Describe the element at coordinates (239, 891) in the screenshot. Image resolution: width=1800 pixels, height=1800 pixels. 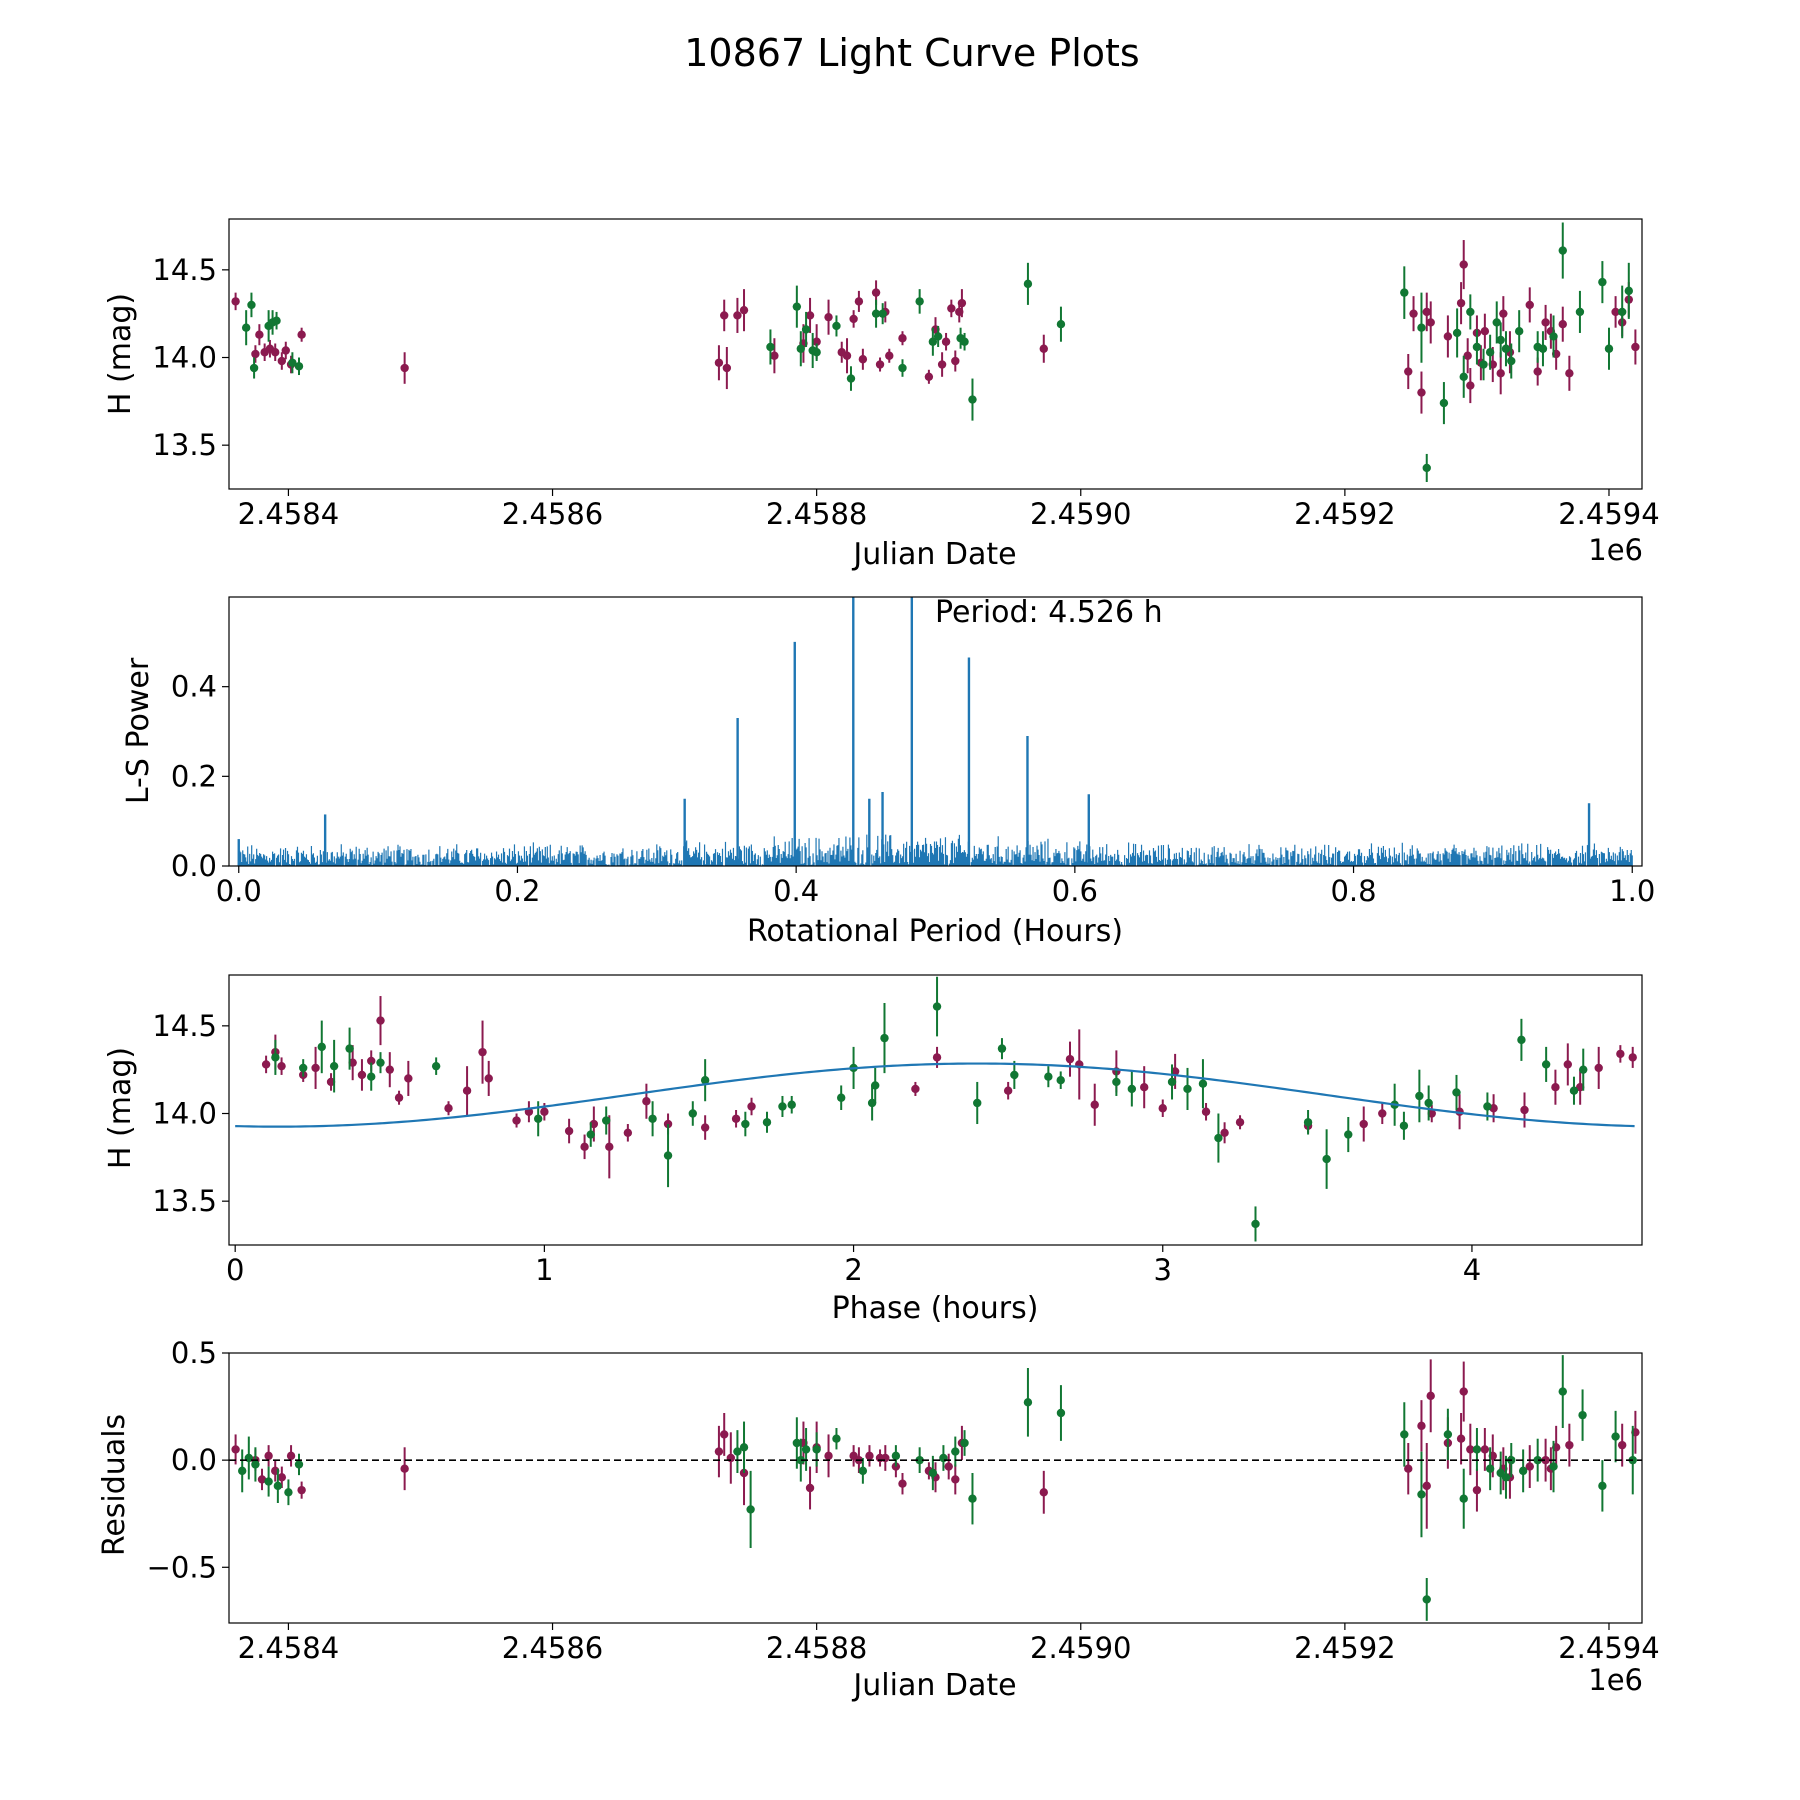
I see `x-tick-label: 0.0` at that location.